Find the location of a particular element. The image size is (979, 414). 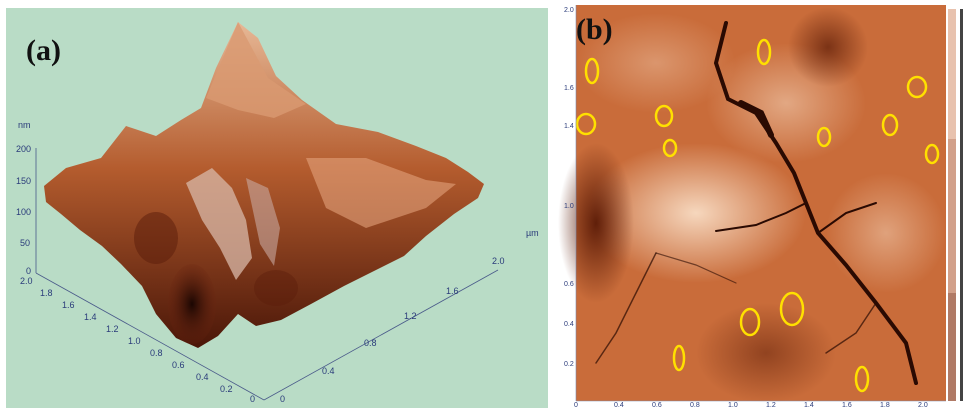

z-axis-unit: nm is located at coordinates (24, 125).